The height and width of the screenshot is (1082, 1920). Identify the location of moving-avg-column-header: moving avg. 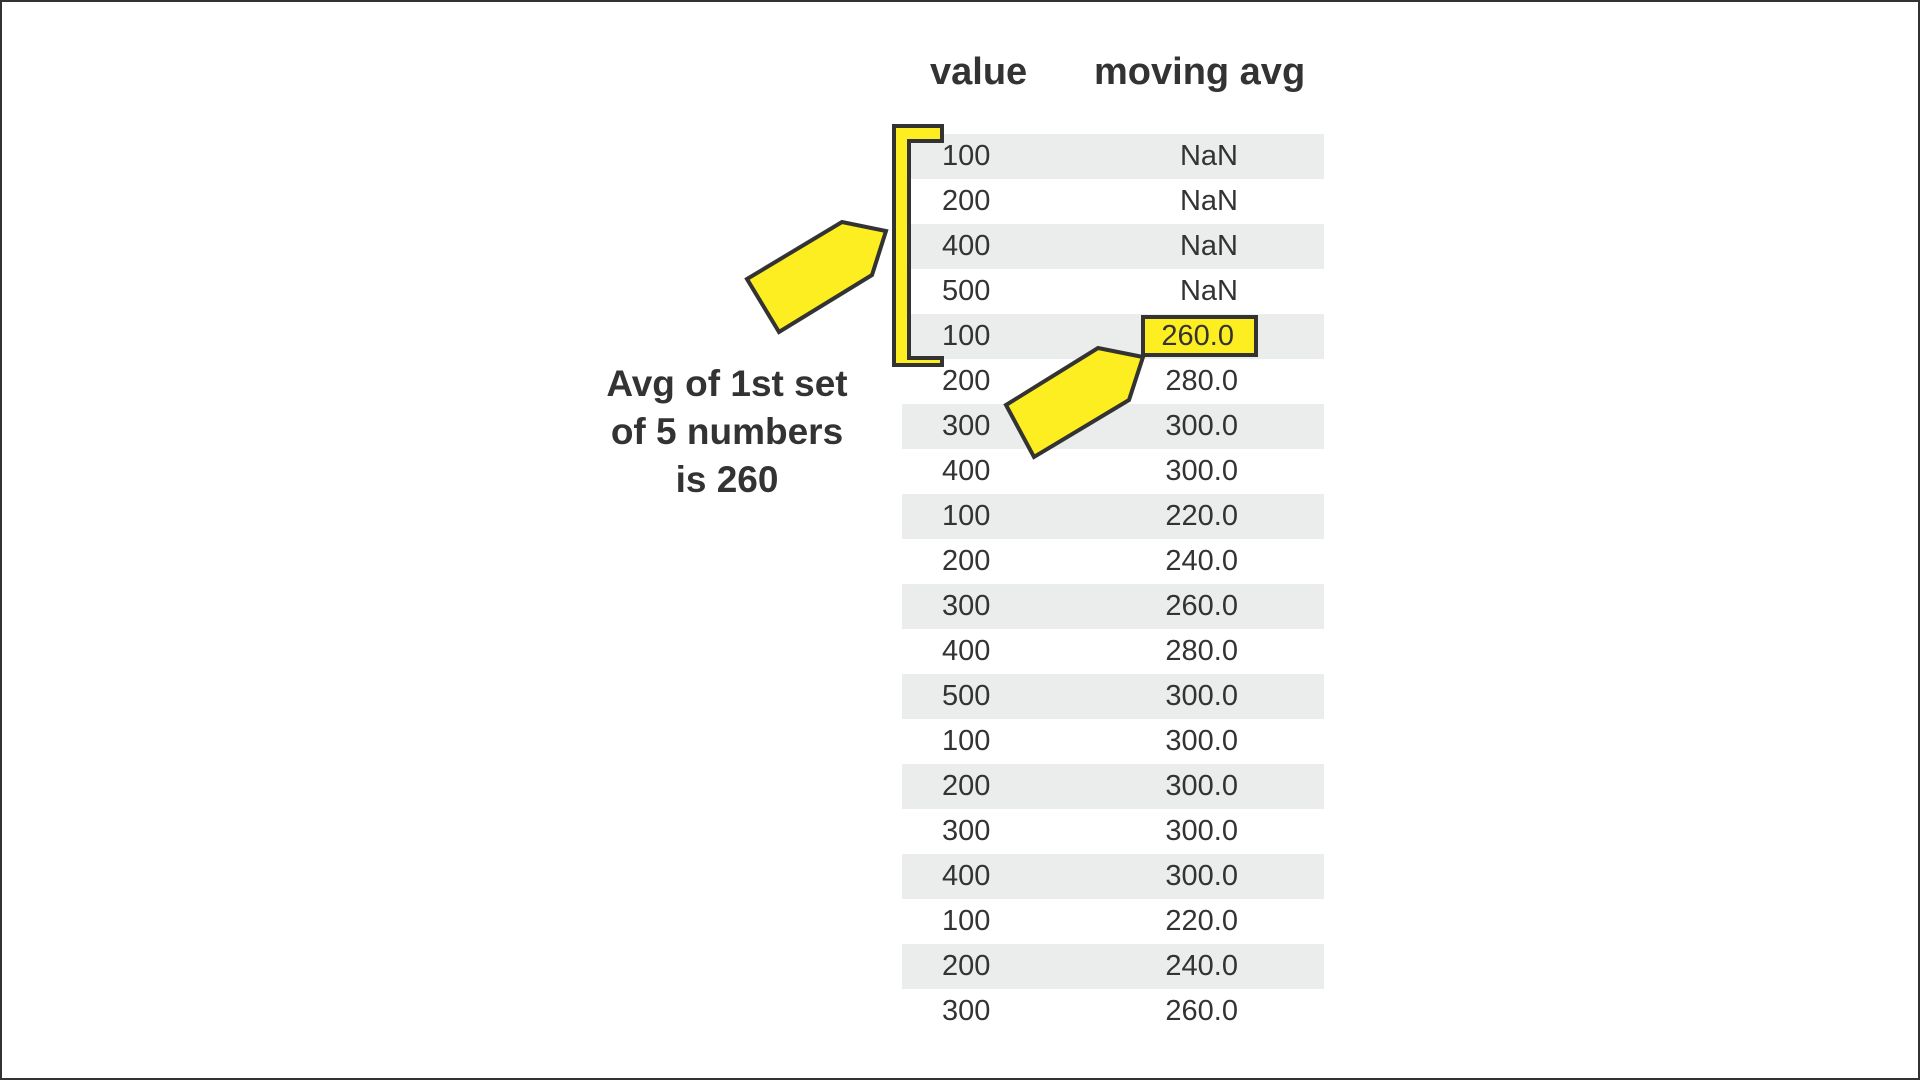
(1200, 72).